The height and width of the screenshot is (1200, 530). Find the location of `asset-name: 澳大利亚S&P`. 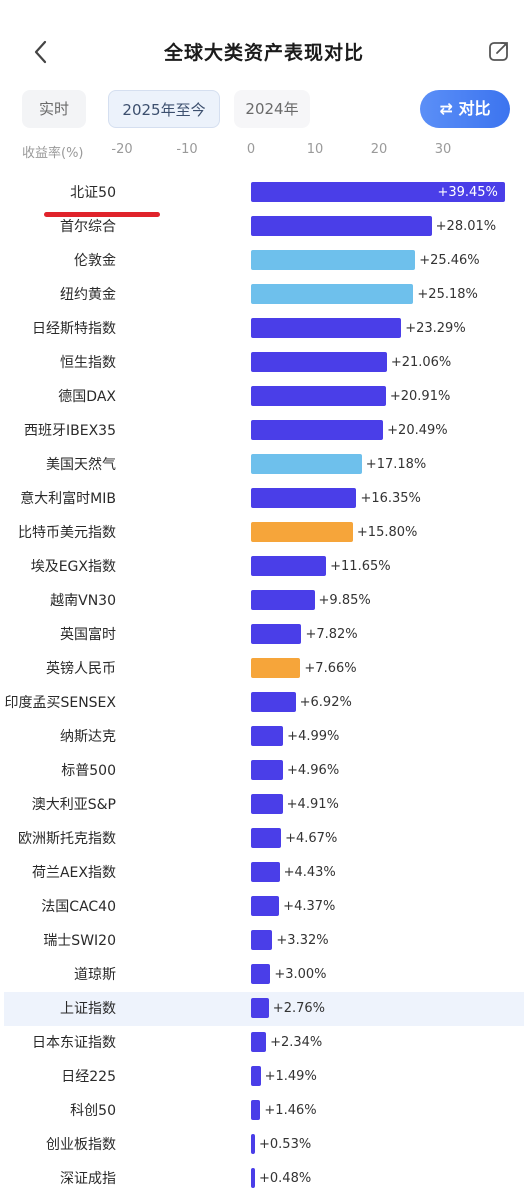

asset-name: 澳大利亚S&P is located at coordinates (73, 805).